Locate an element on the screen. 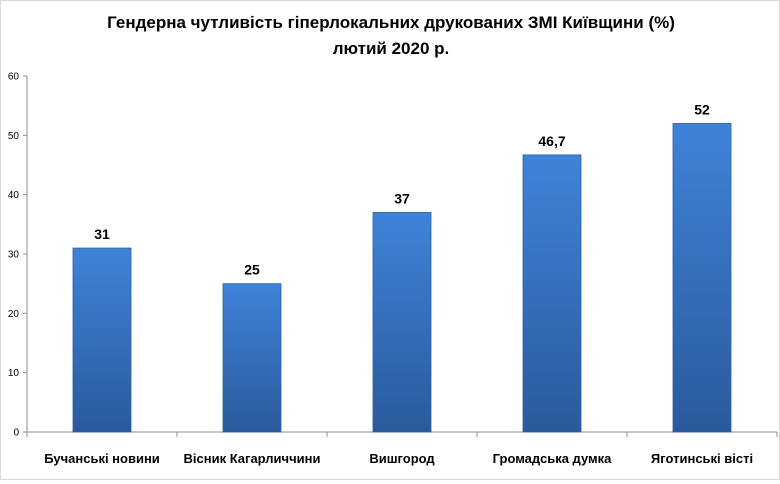 The image size is (780, 484). x-category-label: Бучанські новини is located at coordinates (102, 458).